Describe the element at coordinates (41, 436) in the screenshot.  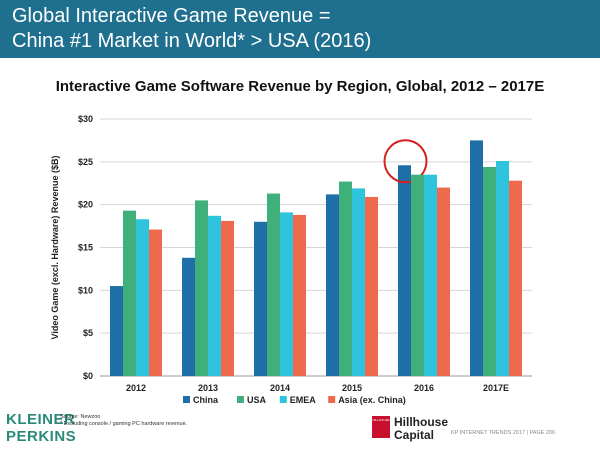
I see `logo-line-2: PERKINS` at that location.